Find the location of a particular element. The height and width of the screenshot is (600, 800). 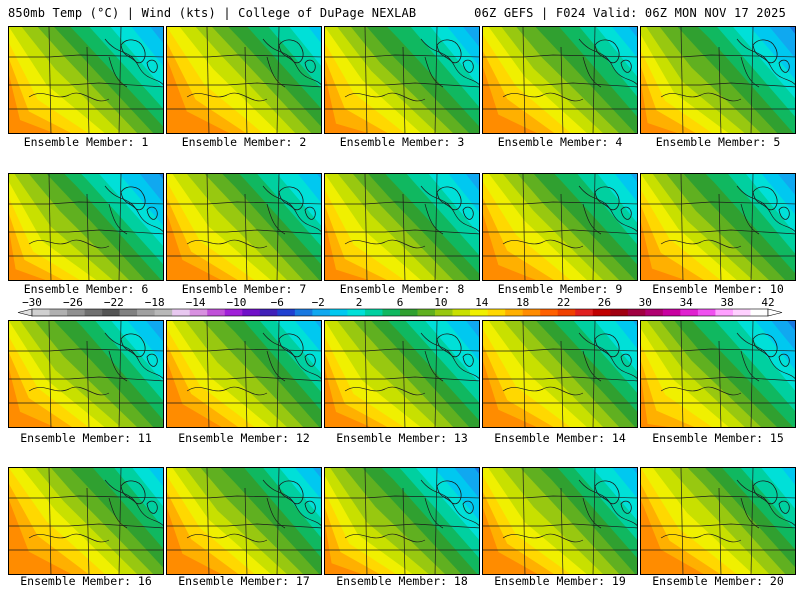

colorbar-tick-label: −30 is located at coordinates (32, 302).